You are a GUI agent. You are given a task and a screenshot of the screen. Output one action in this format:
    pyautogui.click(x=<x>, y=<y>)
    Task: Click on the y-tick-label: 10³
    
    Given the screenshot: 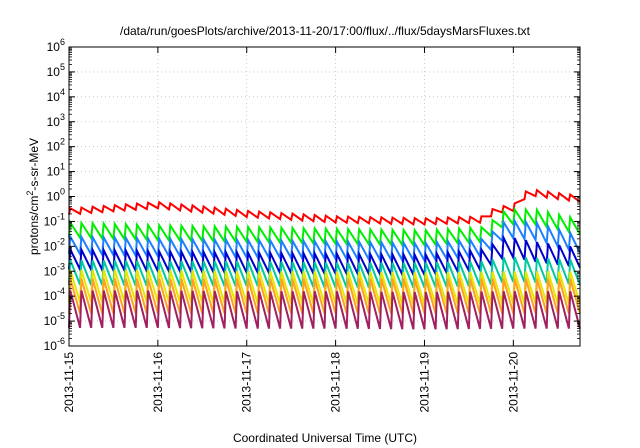 What is the action you would take?
    pyautogui.click(x=56, y=120)
    